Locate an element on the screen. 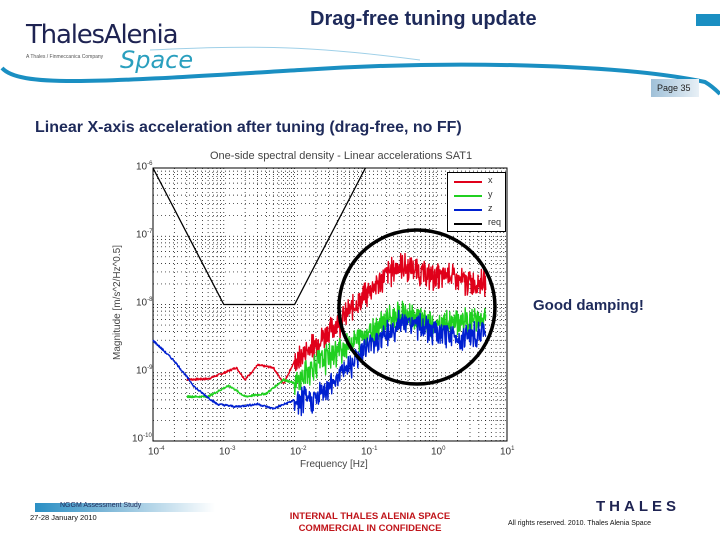 This screenshot has width=720, height=540. legend-label-x: x is located at coordinates (490, 180).